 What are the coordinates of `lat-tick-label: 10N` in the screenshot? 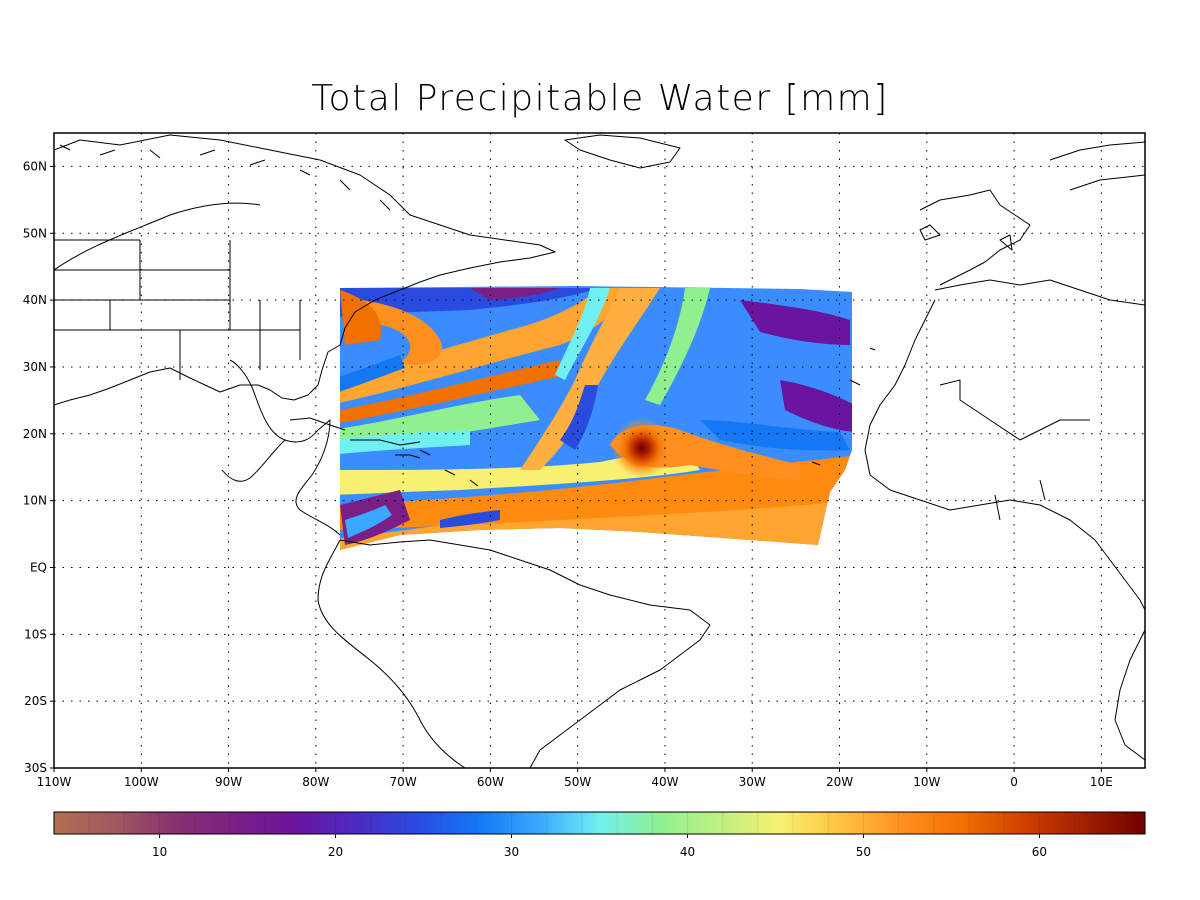 It's located at (35, 501).